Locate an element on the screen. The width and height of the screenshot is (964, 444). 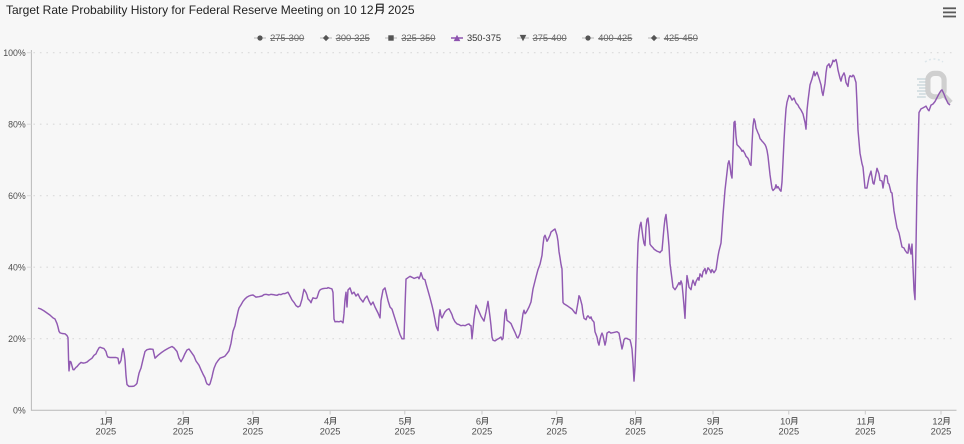
svg-text: 7 is located at coordinates (553, 421).